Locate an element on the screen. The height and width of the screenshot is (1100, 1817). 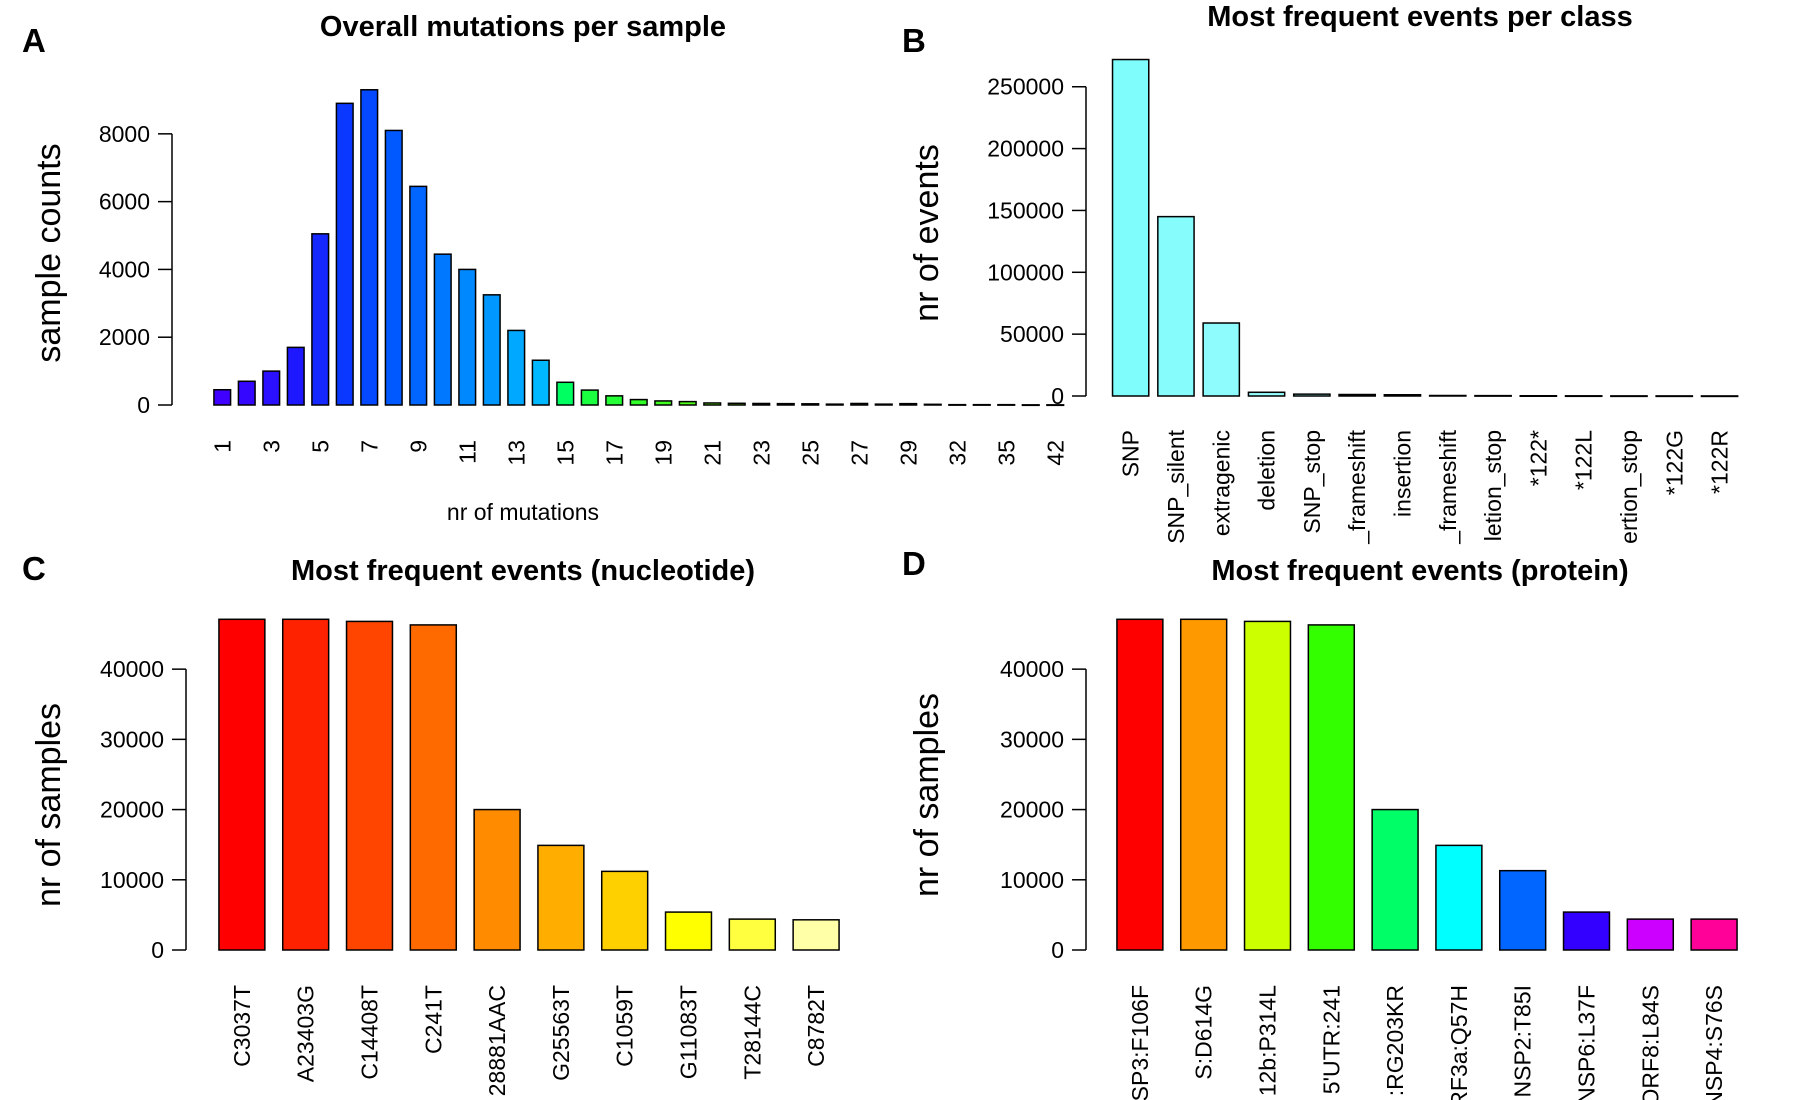
panel-b-x-tick-label: SNP_silent is located at coordinates (1176, 486).